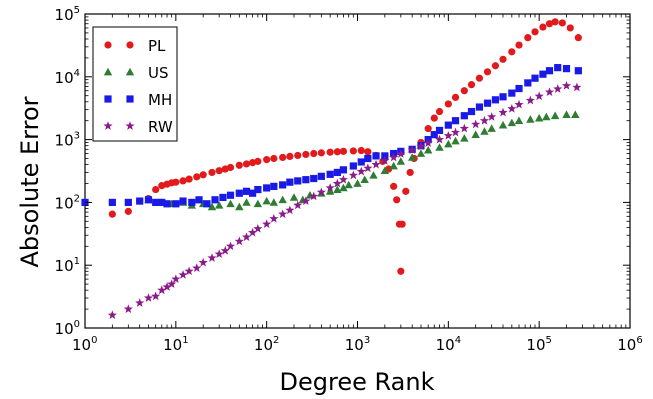  Describe the element at coordinates (30, 181) in the screenshot. I see `y-axis-label: Absolute Error` at that location.